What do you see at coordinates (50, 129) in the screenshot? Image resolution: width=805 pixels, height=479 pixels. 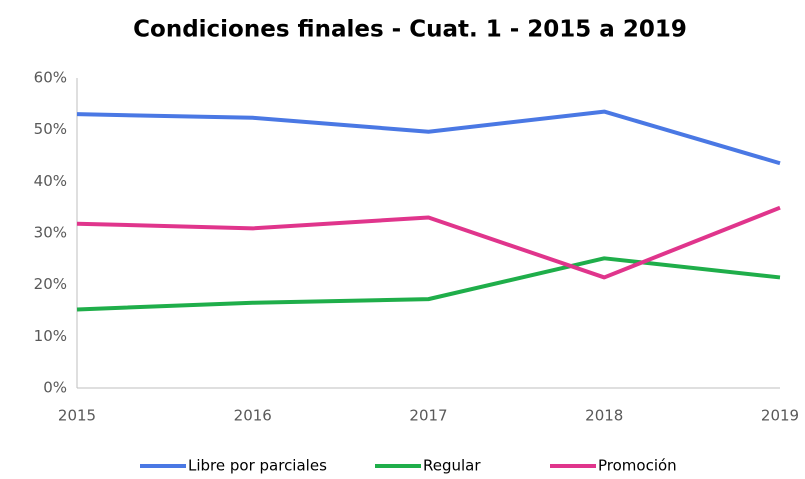 I see `y-tick-label: 50%` at bounding box center [50, 129].